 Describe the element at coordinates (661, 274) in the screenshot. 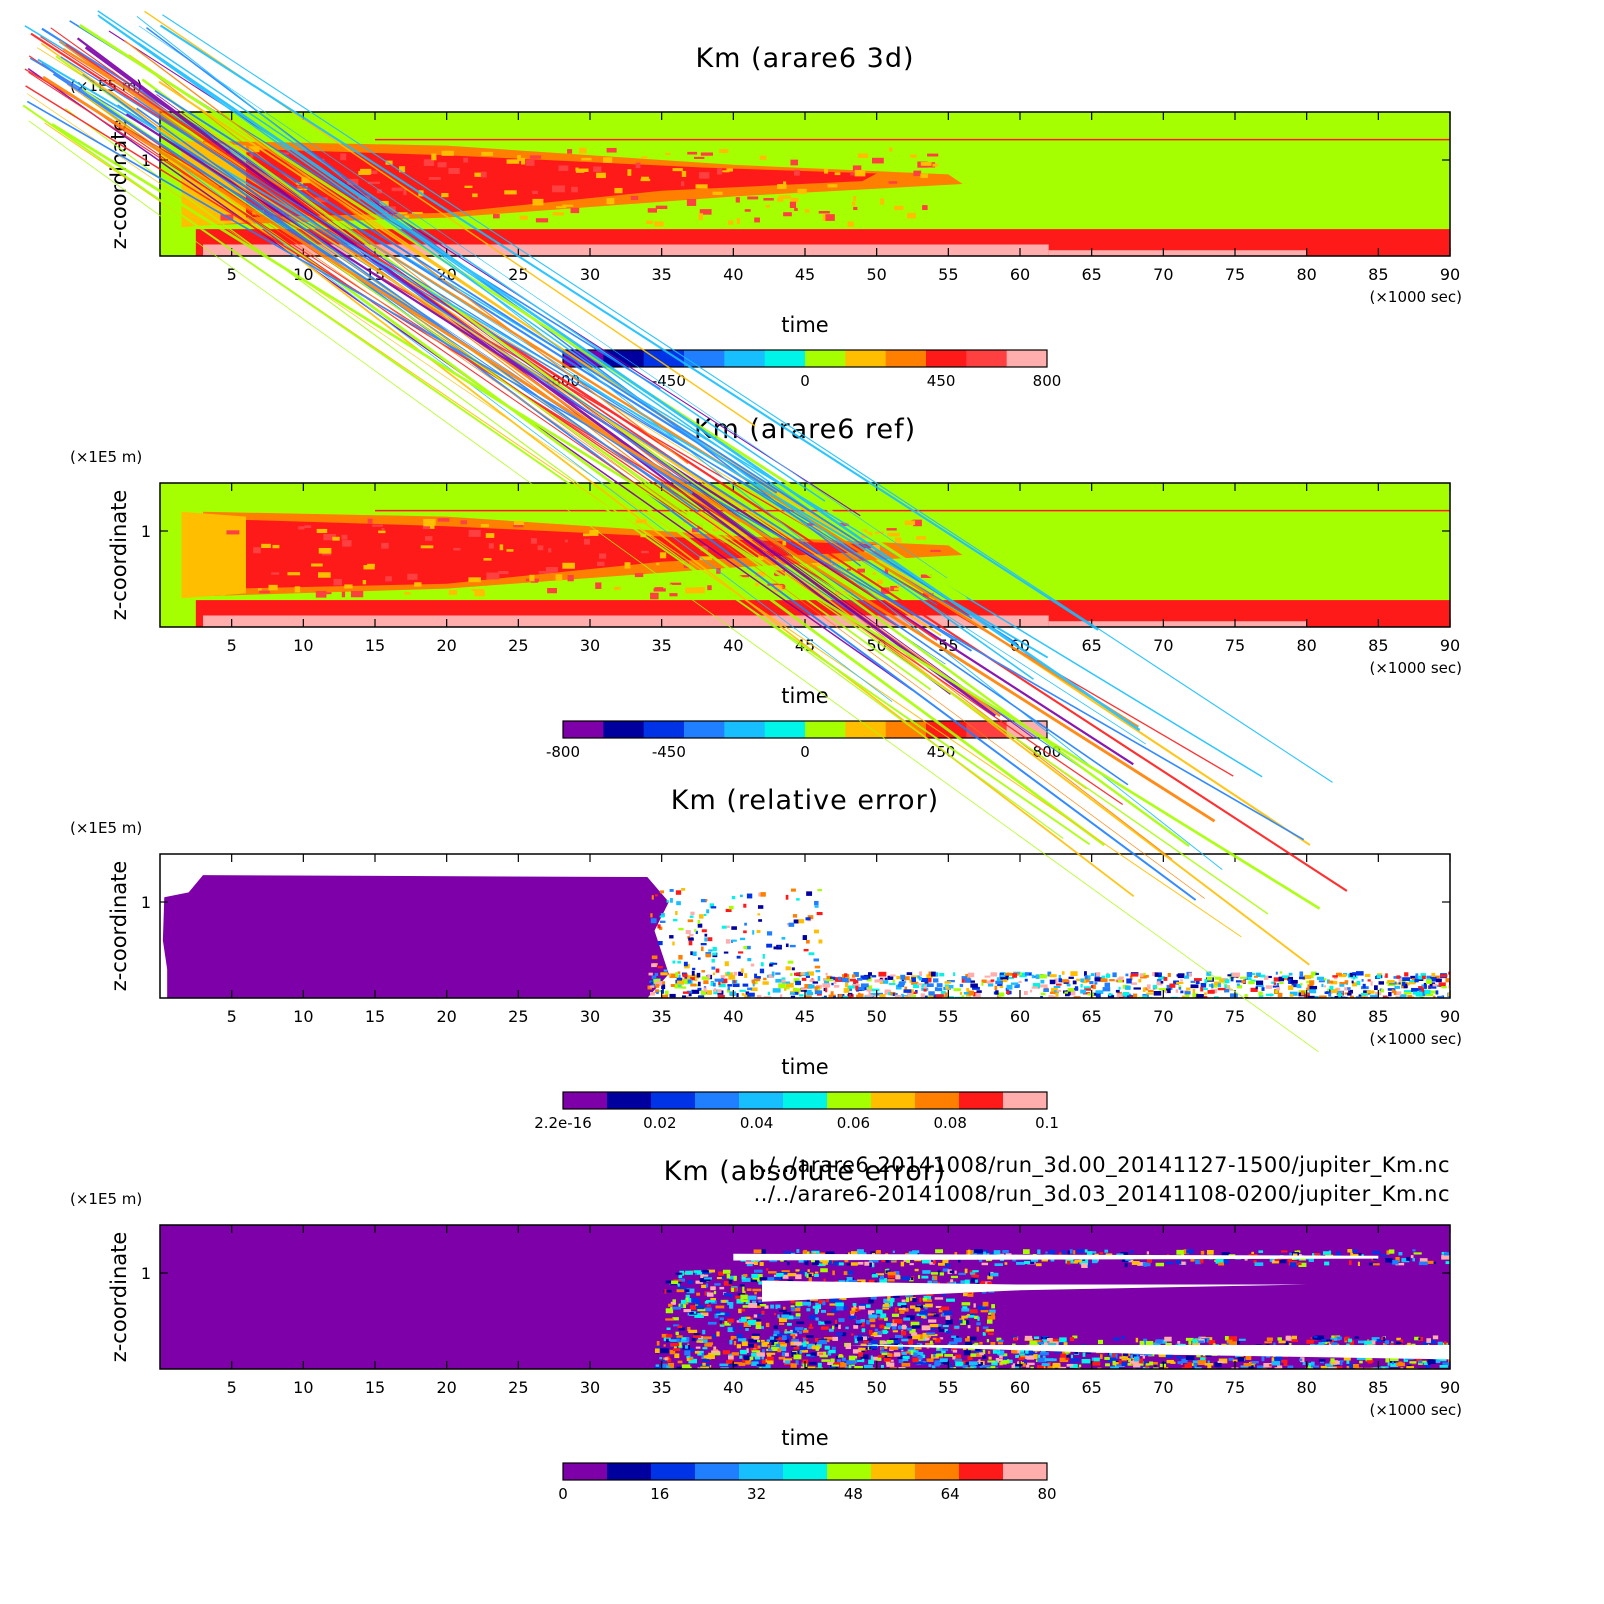

I see `x-tick-label: 35` at that location.